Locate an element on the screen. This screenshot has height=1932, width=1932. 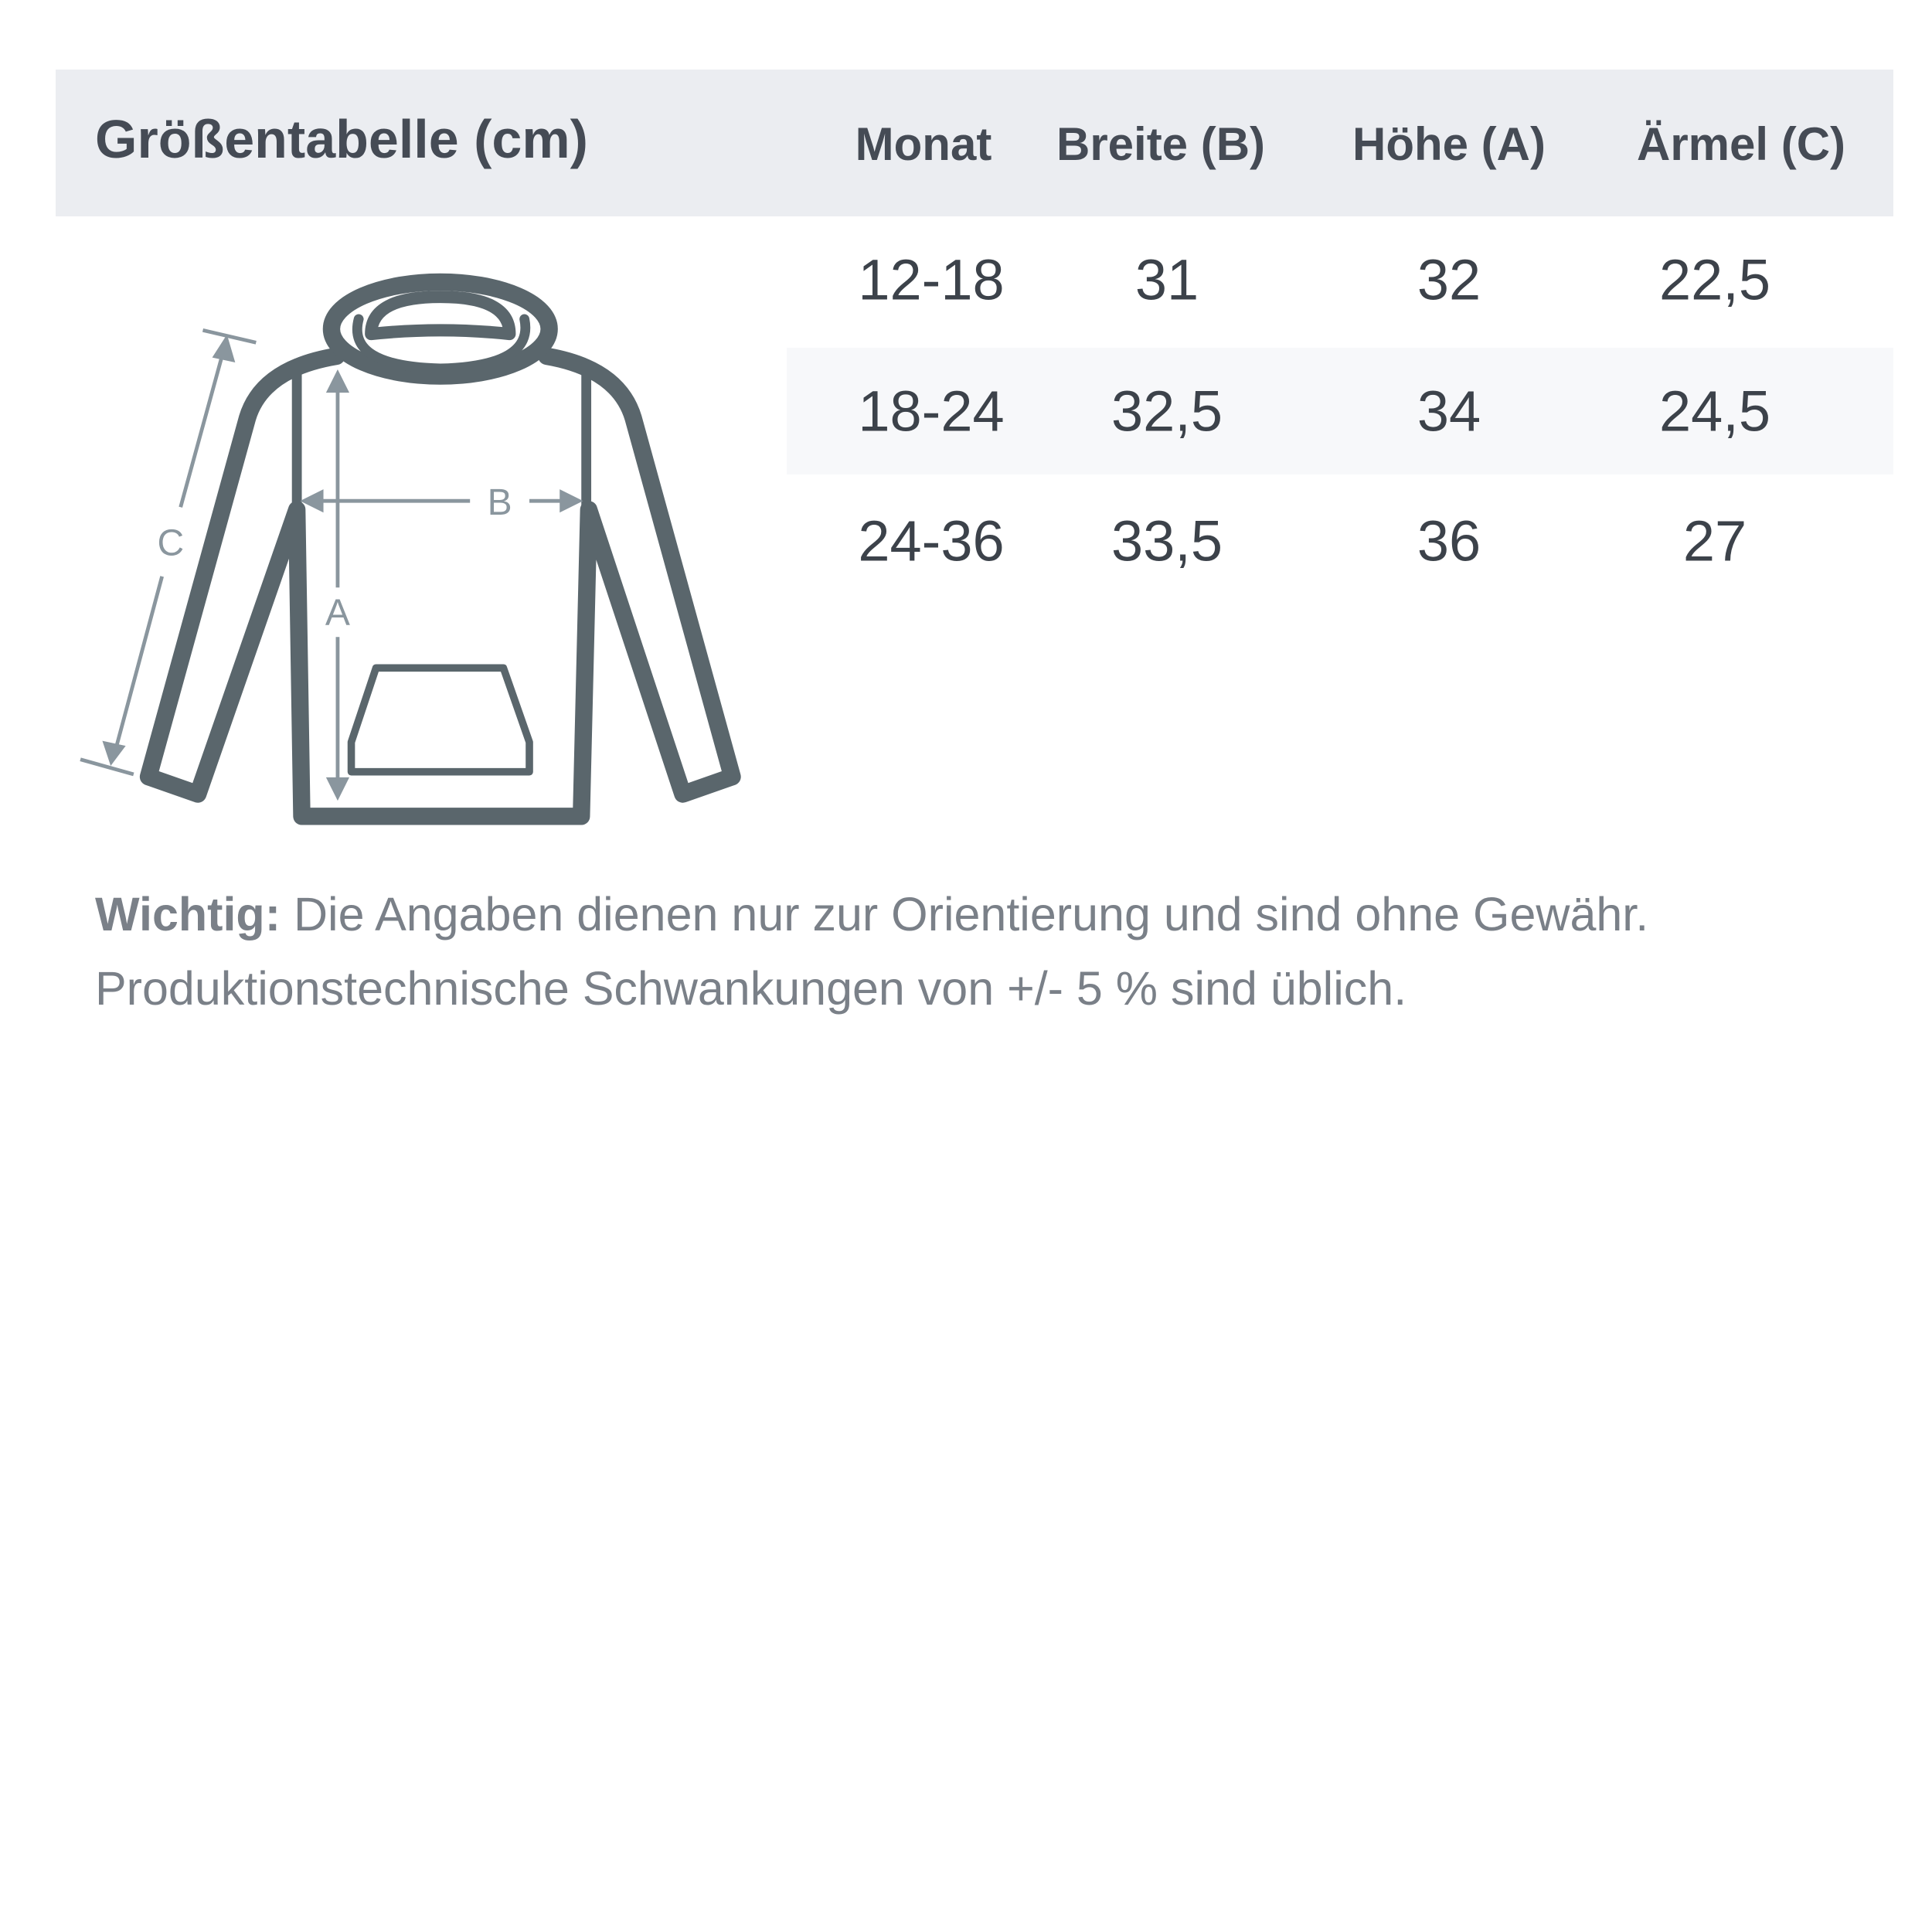
cell-sleeve: 22,5 is located at coordinates (1714, 280).